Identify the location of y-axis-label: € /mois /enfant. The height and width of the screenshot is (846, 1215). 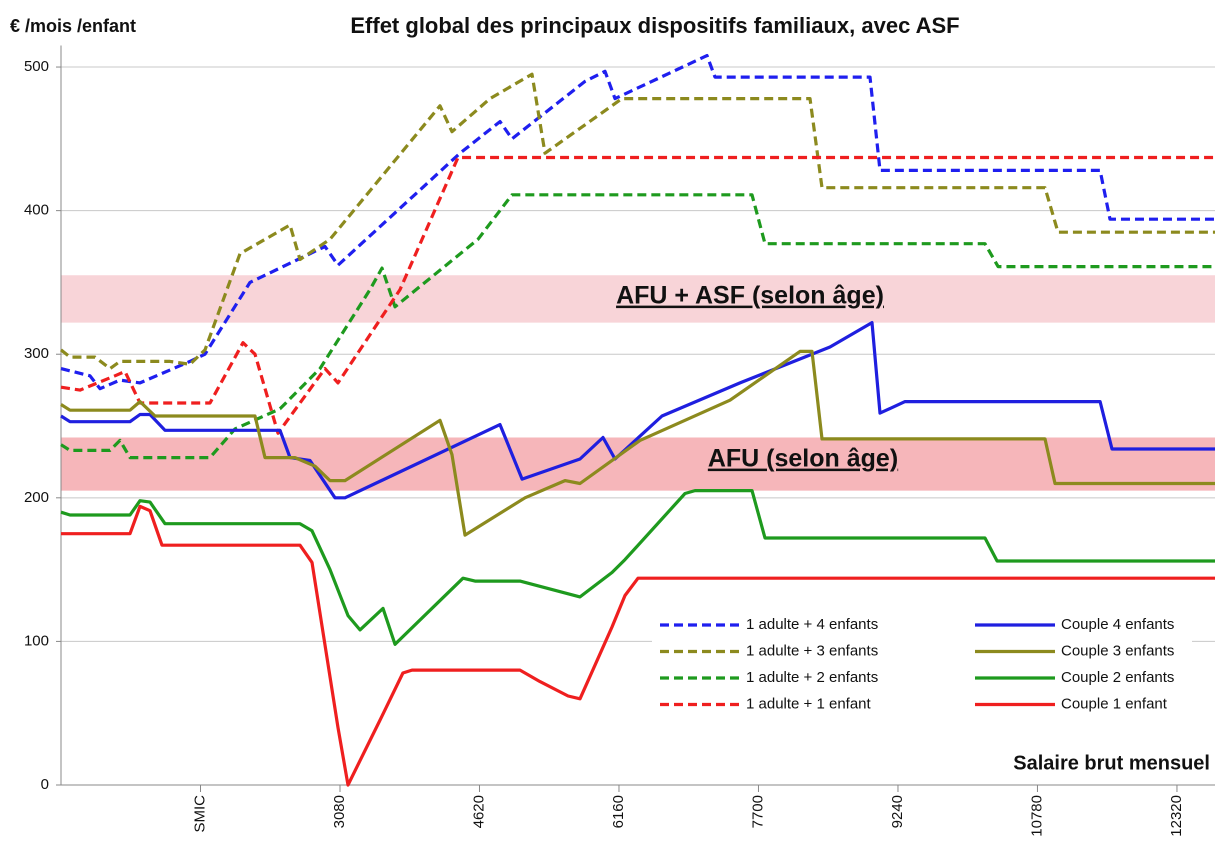
(73, 26).